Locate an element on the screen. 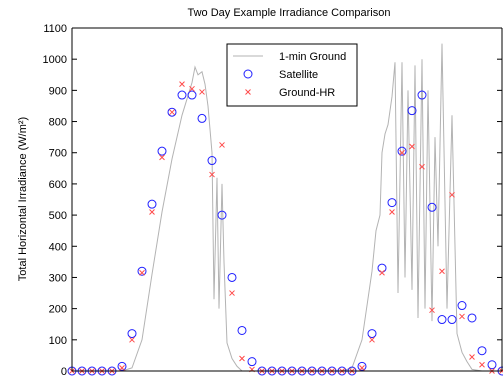 The width and height of the screenshot is (503, 377). y-tick-label: 600 is located at coordinates (58, 185).